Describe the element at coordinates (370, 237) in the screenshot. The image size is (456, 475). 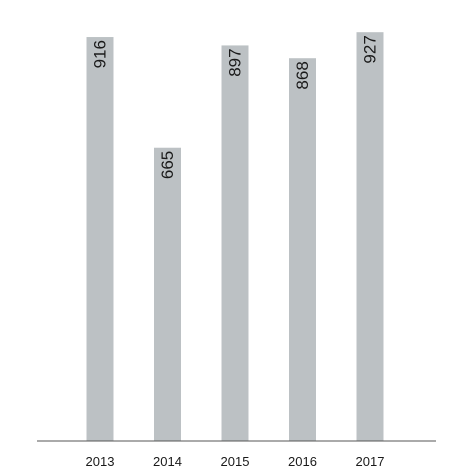
I see `bar-2017` at that location.